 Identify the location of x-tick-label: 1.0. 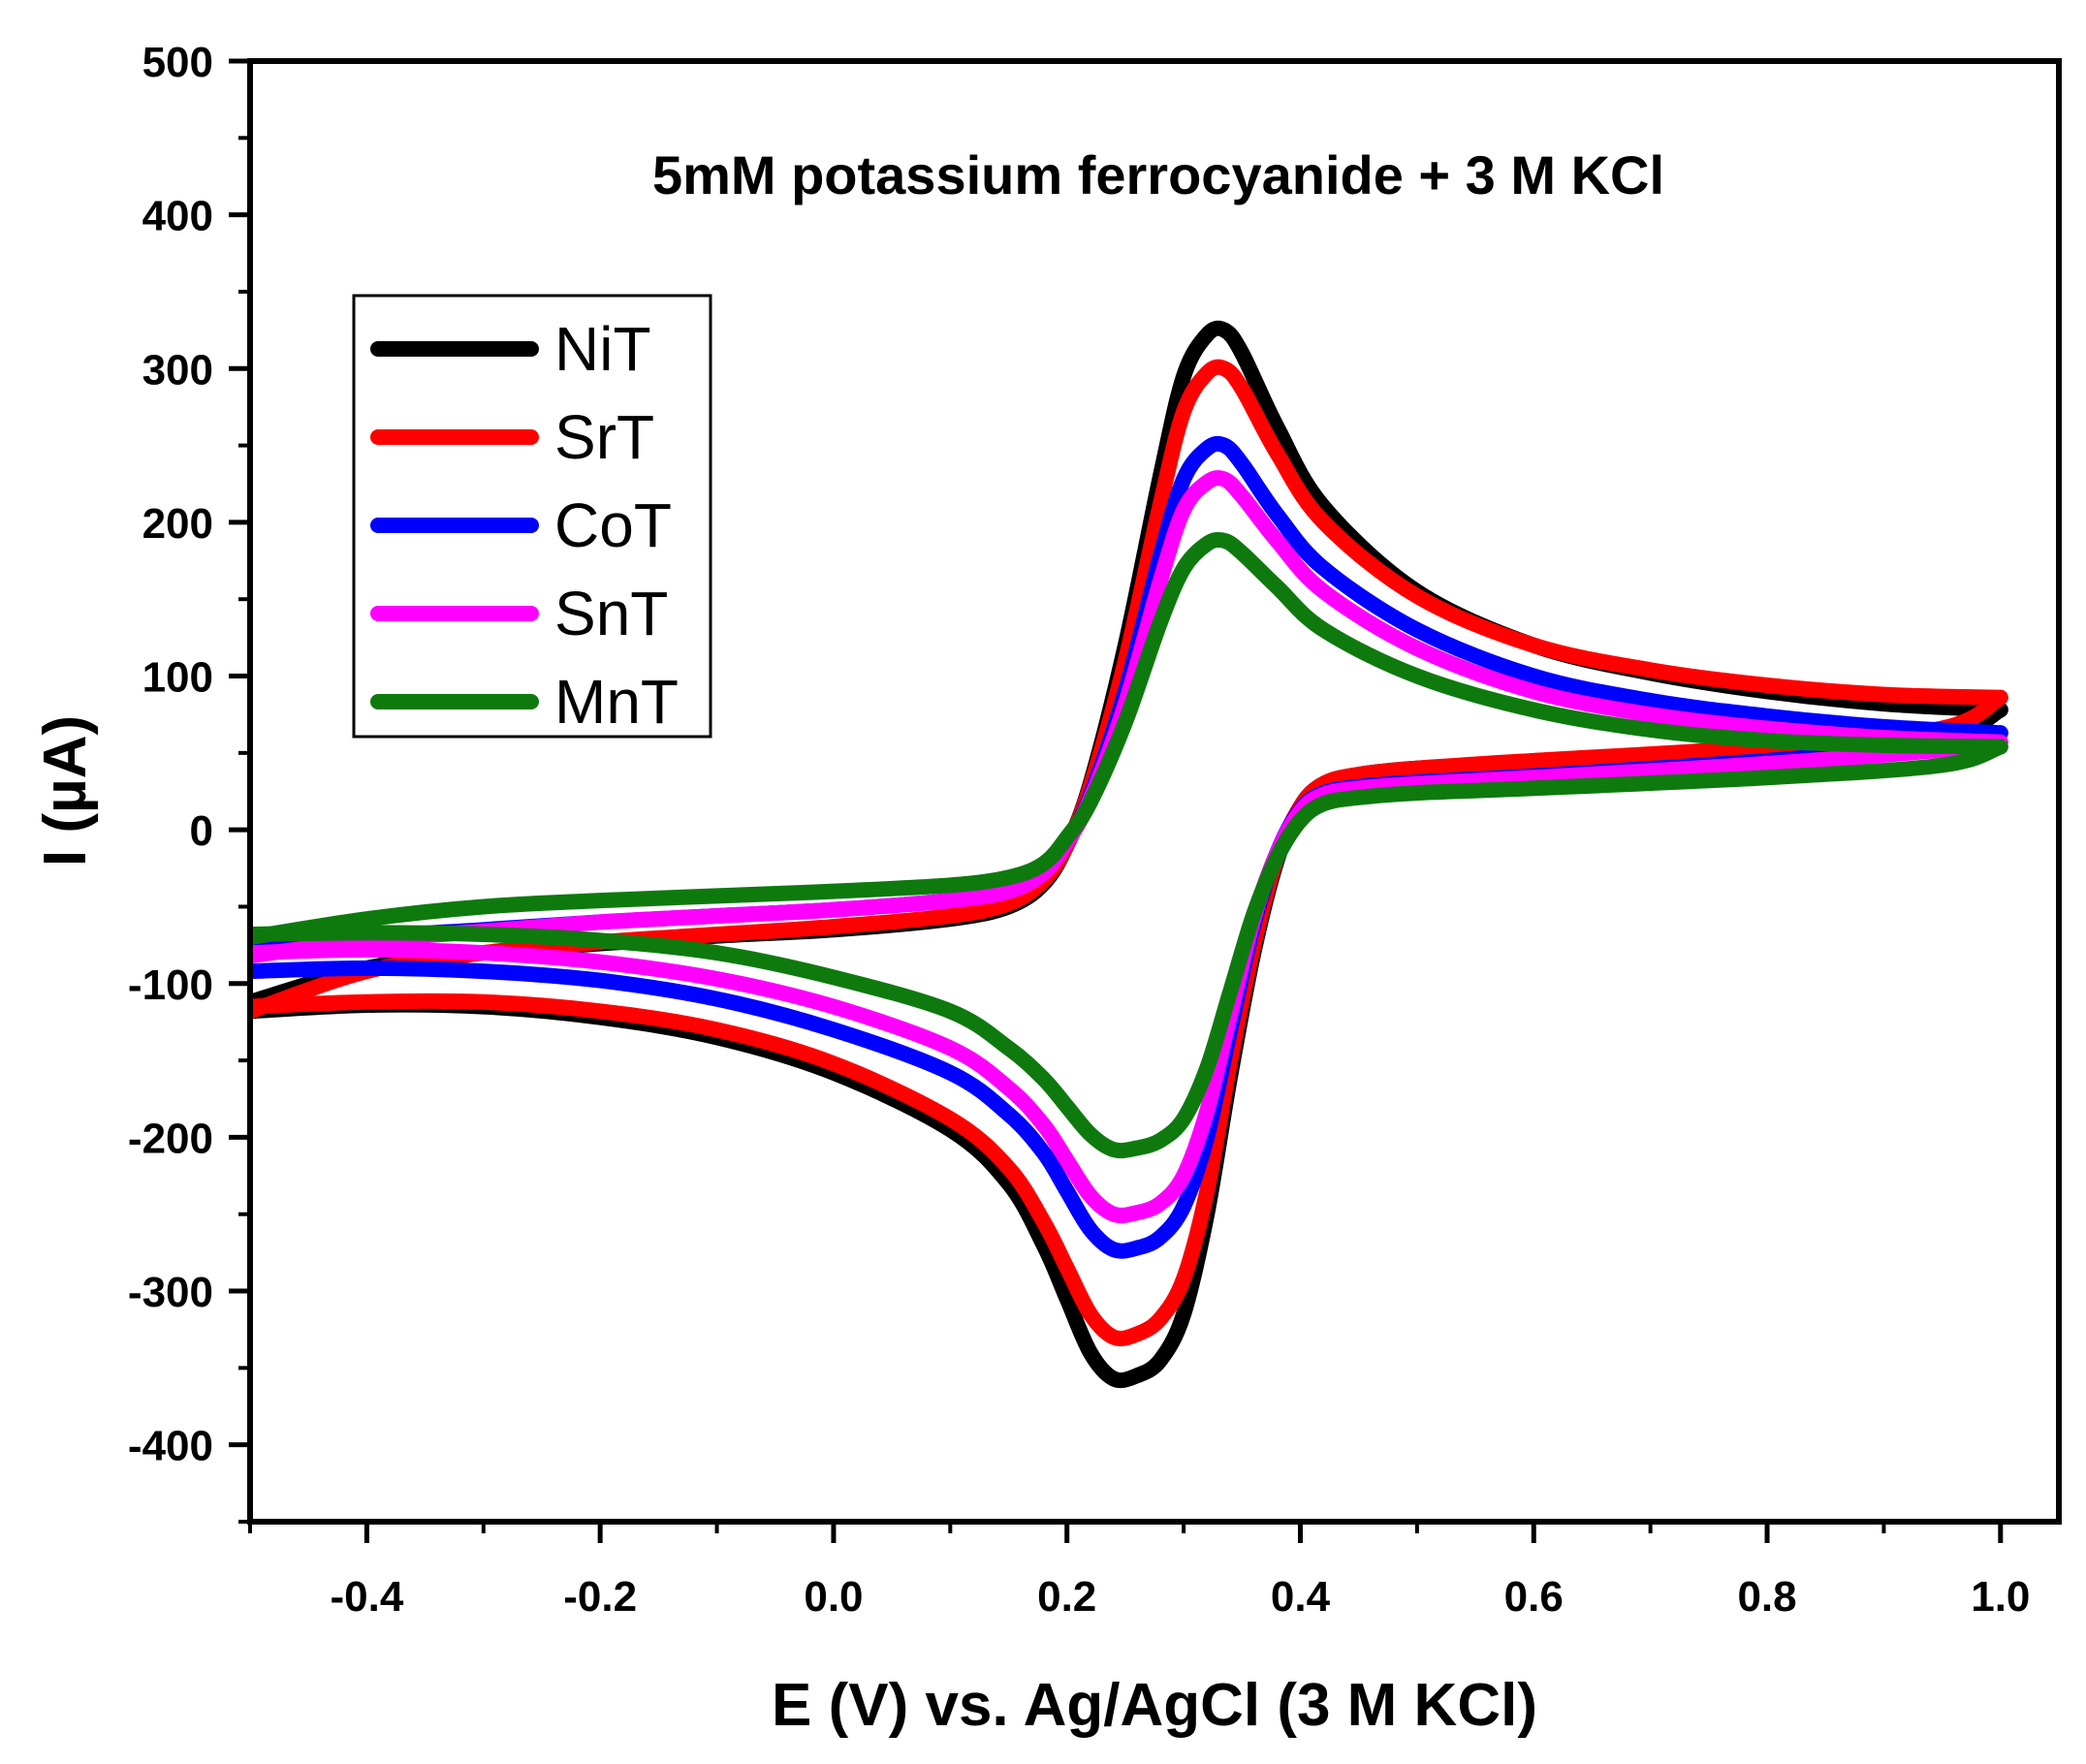
(2000, 1597).